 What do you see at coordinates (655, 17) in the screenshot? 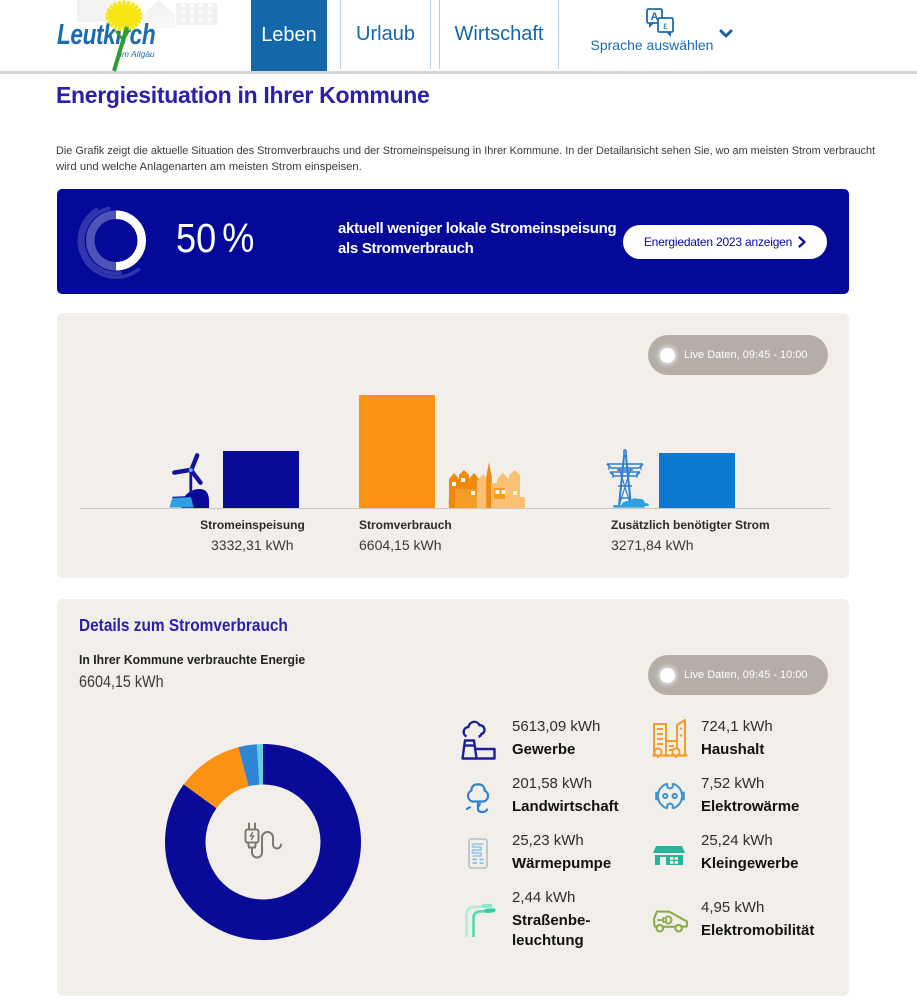
I see `svg-text: A` at bounding box center [655, 17].